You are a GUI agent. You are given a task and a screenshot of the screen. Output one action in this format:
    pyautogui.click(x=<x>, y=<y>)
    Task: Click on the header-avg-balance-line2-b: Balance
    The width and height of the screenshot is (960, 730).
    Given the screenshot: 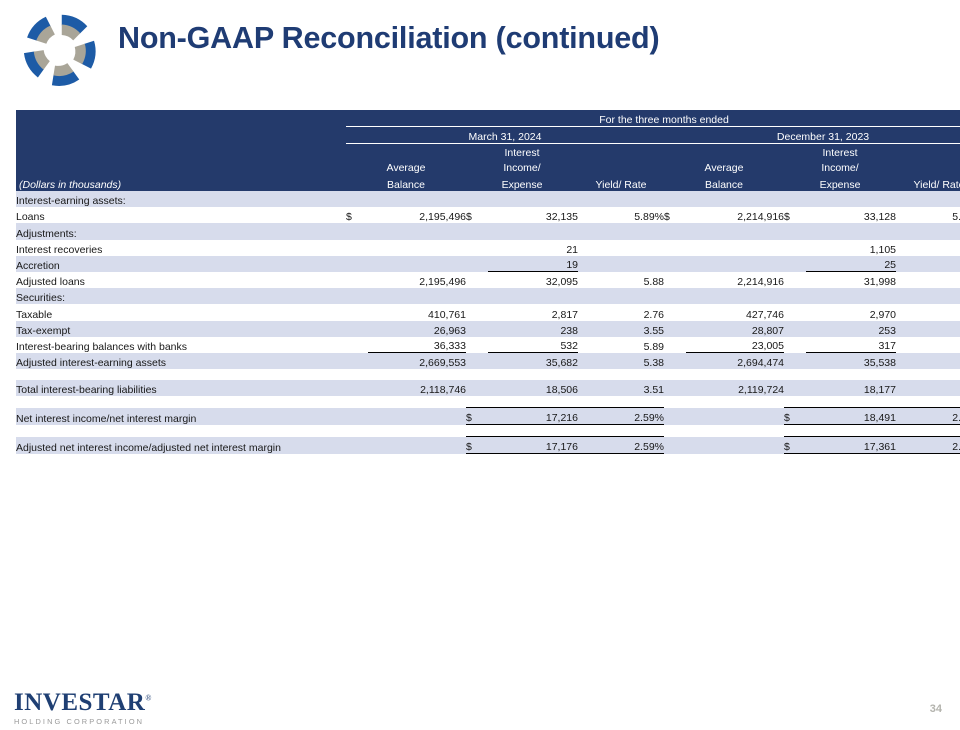 What is the action you would take?
    pyautogui.click(x=724, y=182)
    